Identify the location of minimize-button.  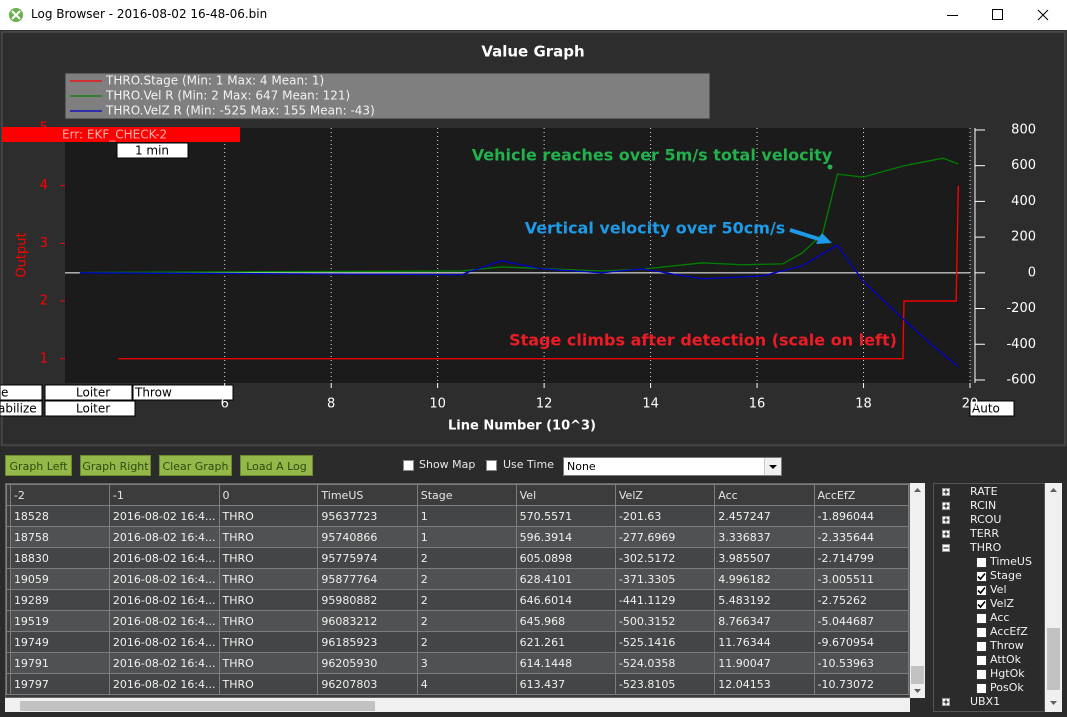
(952, 15).